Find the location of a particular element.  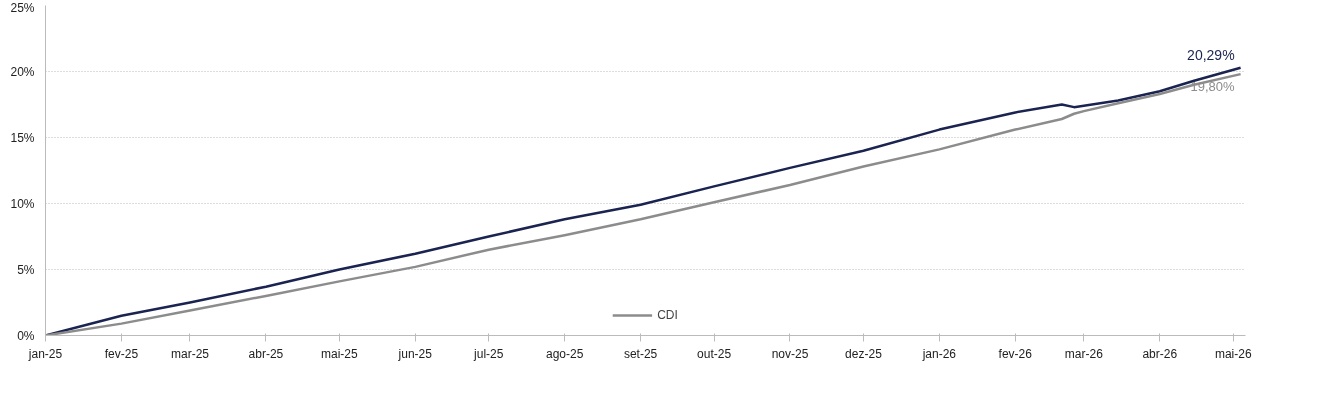

legend-label: CDI is located at coordinates (667, 315).